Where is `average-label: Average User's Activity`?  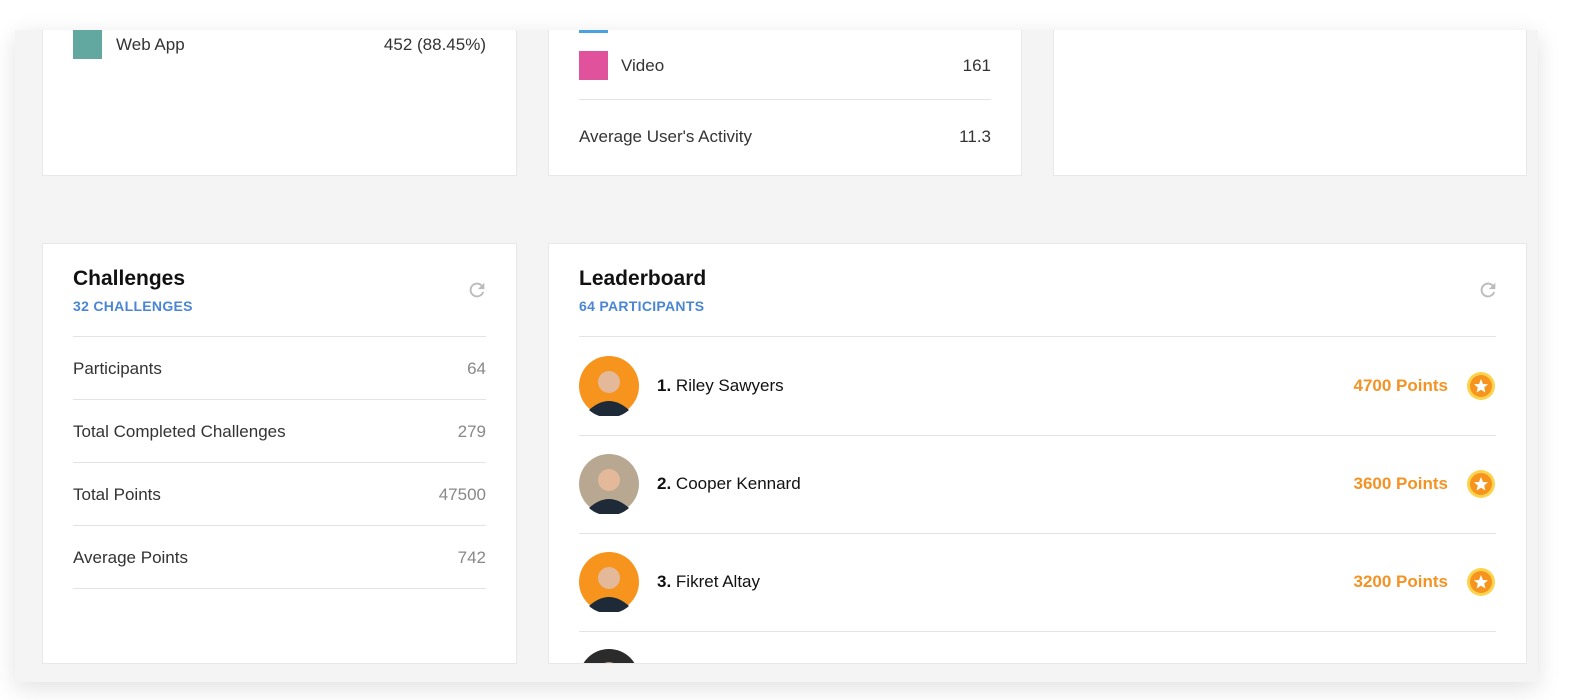
average-label: Average User's Activity is located at coordinates (665, 136).